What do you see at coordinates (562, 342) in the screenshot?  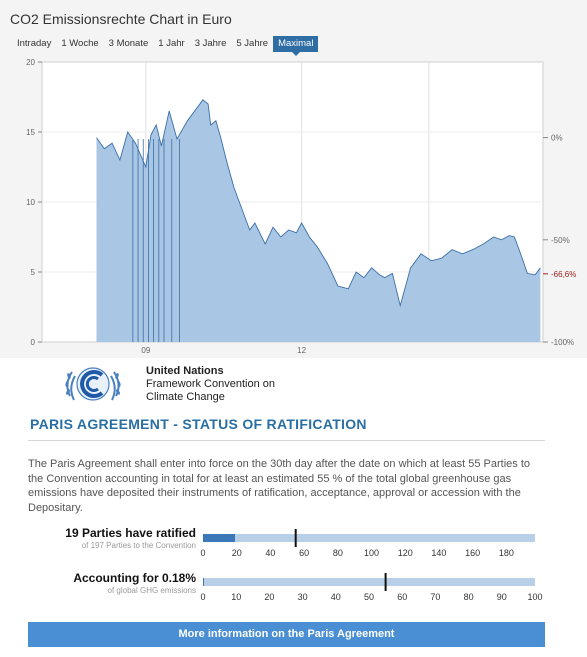 I see `percent-tick-label: -100%` at bounding box center [562, 342].